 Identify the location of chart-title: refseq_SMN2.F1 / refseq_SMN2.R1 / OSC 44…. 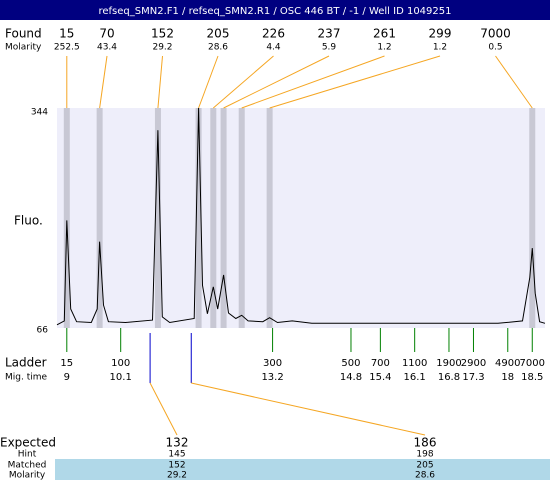
(274, 11).